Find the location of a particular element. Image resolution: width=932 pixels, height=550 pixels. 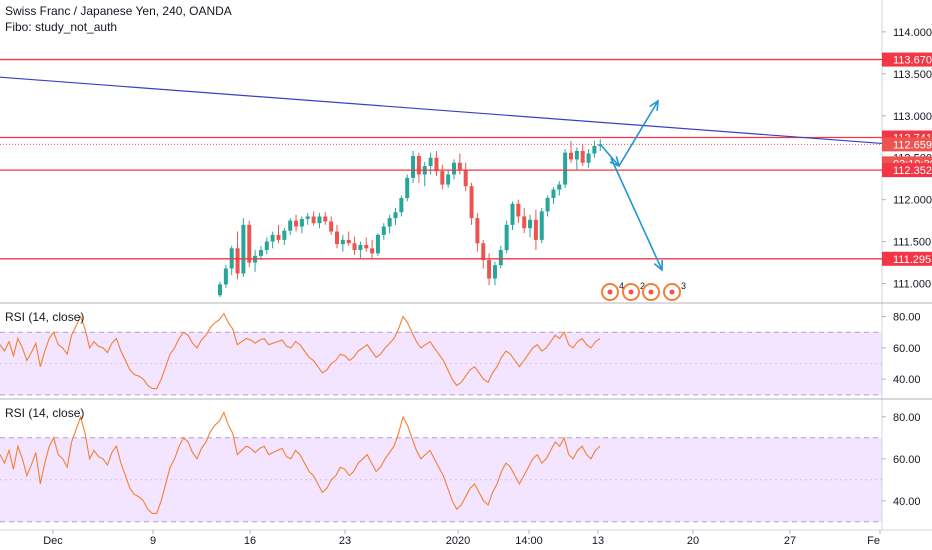

rsi-legend-1: RSI (14, close) is located at coordinates (45, 317).